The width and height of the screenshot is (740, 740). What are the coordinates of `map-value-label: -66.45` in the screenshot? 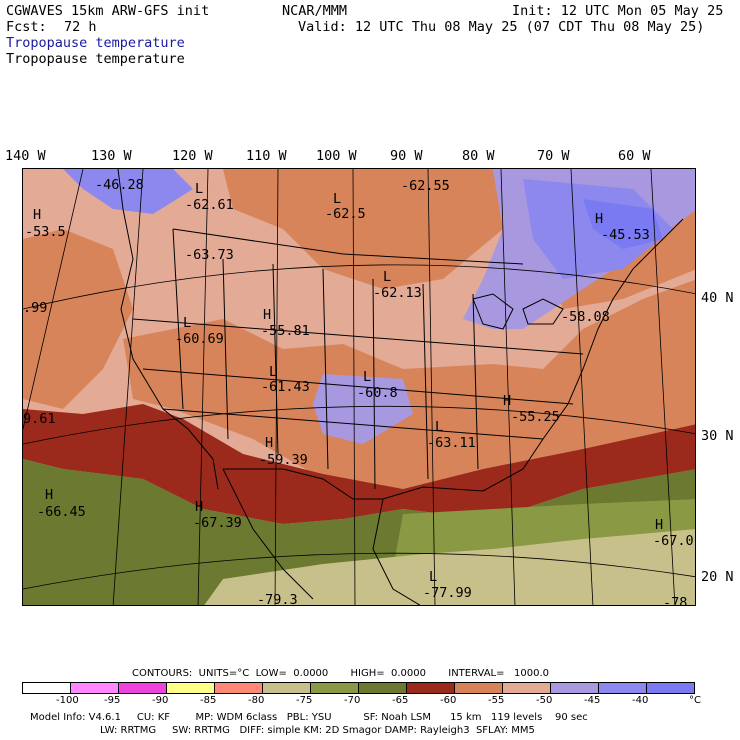 It's located at (61, 512).